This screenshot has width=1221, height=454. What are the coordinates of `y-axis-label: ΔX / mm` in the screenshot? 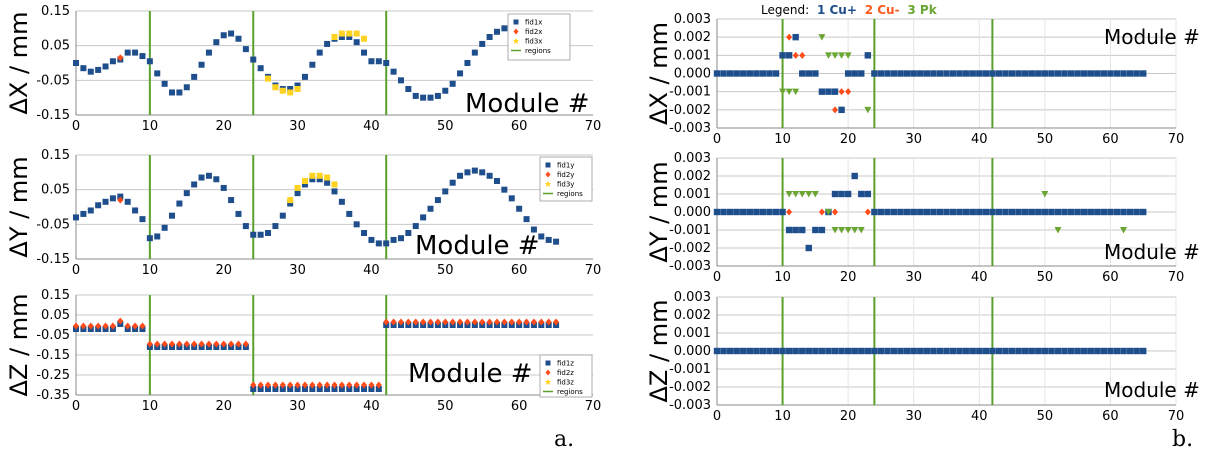 It's located at (659, 73).